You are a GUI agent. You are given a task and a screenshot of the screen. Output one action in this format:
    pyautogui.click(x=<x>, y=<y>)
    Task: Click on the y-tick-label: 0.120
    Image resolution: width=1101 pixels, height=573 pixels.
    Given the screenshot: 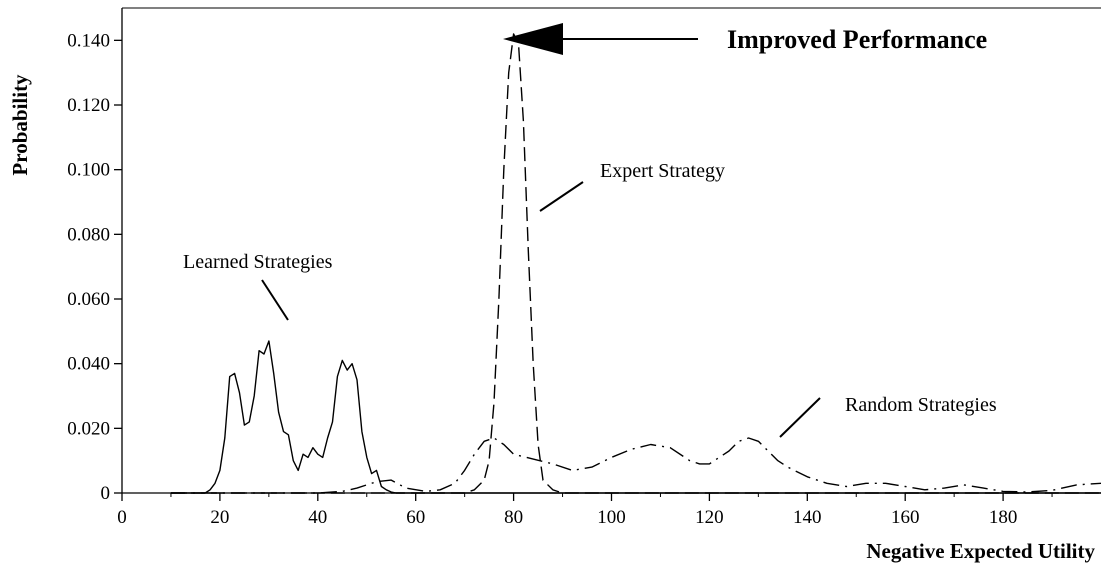 What is the action you would take?
    pyautogui.click(x=88, y=105)
    